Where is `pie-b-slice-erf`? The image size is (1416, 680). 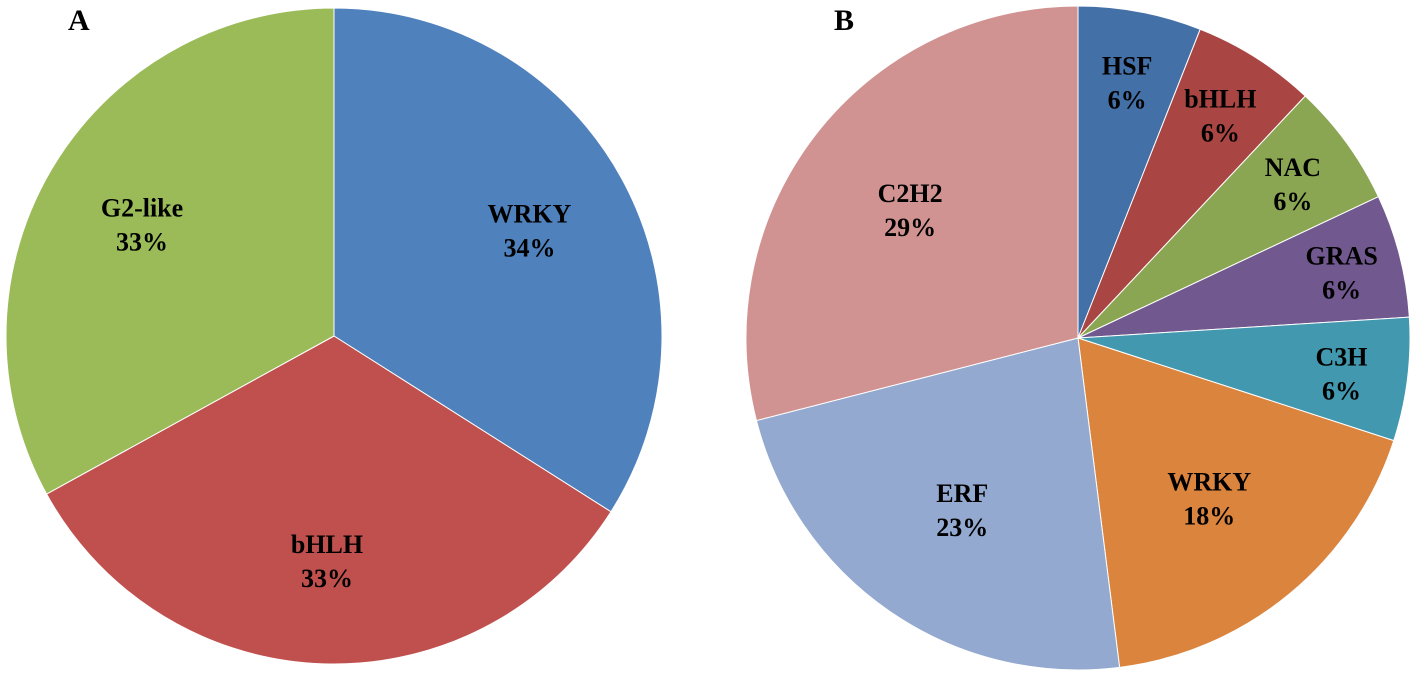 pie-b-slice-erf is located at coordinates (938, 504).